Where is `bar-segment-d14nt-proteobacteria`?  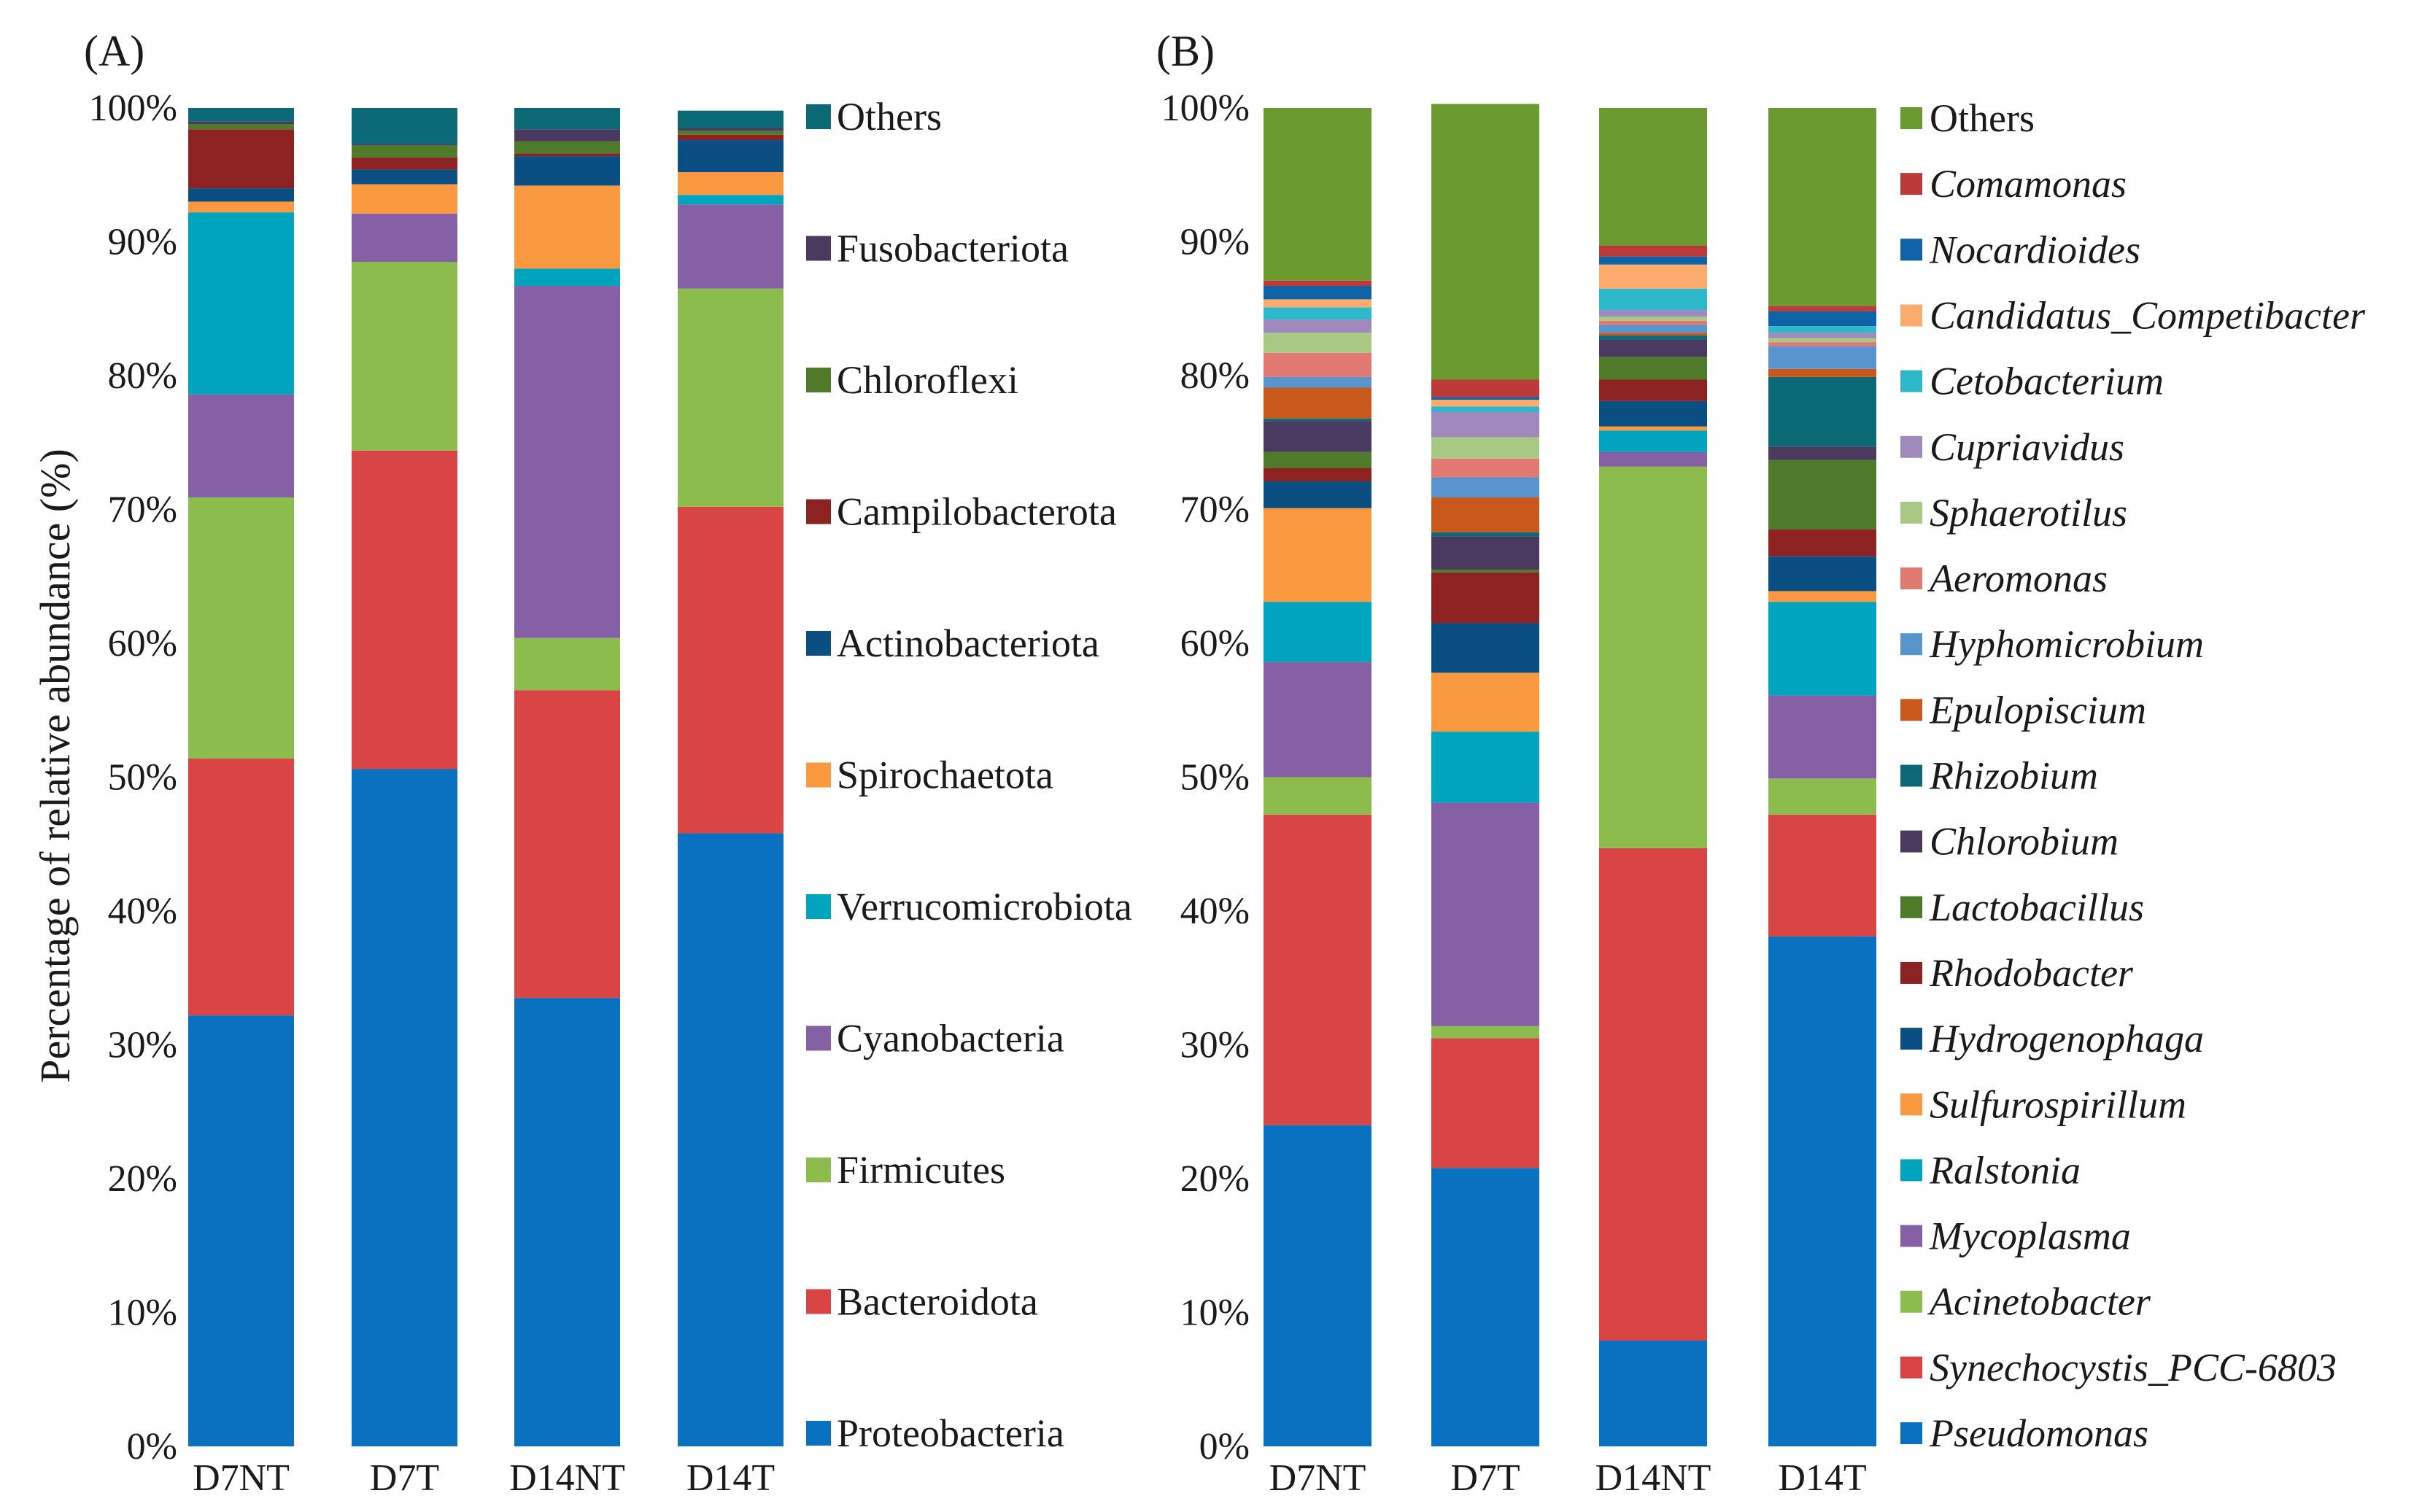
bar-segment-d14nt-proteobacteria is located at coordinates (567, 1222).